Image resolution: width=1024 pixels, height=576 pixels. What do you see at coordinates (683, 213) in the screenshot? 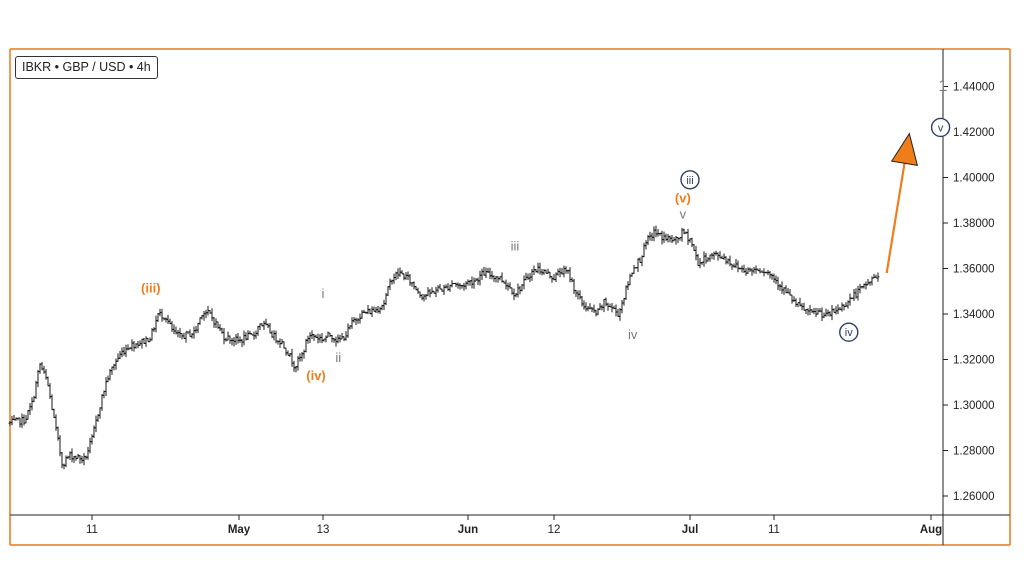
I see `wave-label: v` at bounding box center [683, 213].